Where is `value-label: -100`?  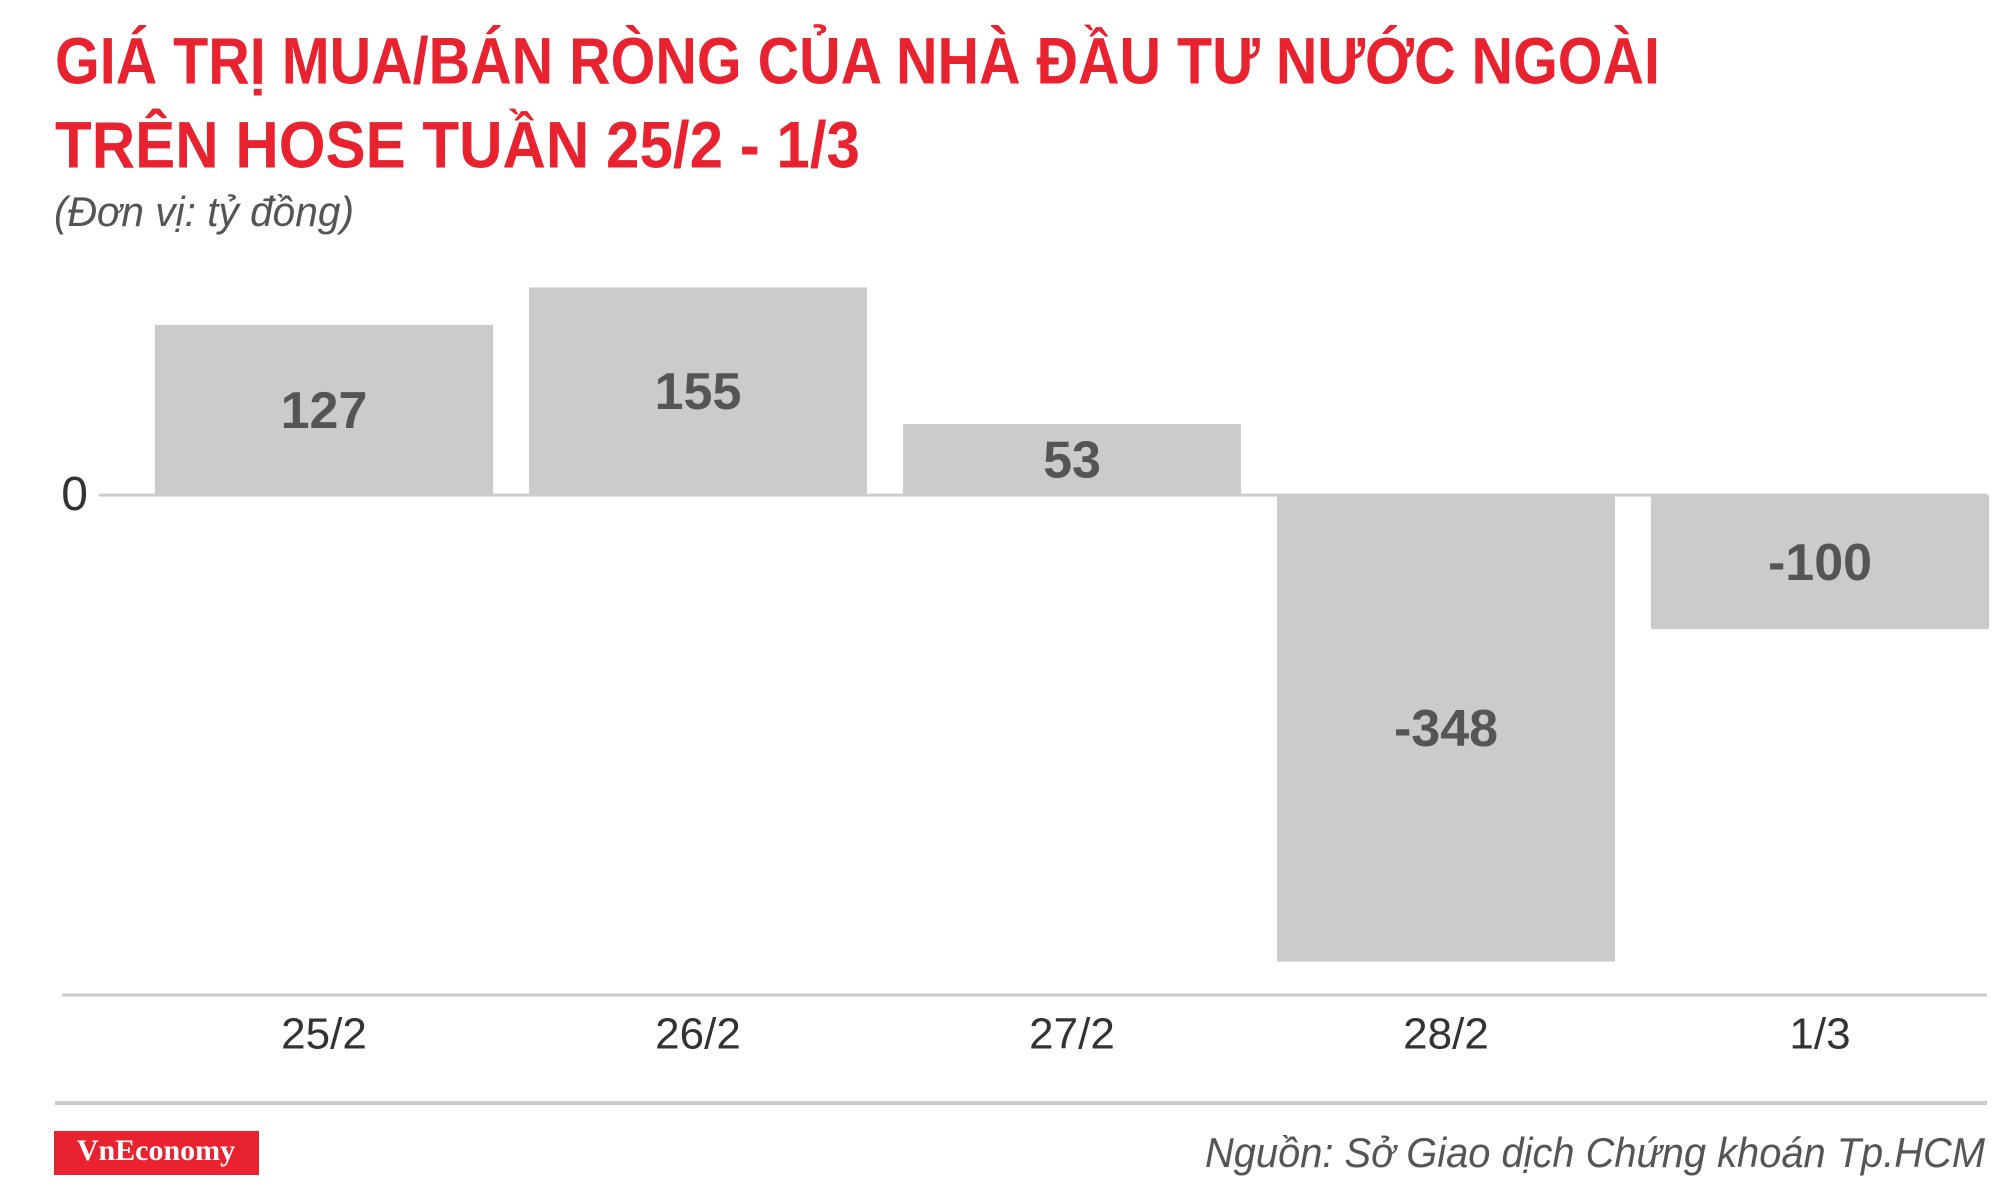 value-label: -100 is located at coordinates (1820, 563).